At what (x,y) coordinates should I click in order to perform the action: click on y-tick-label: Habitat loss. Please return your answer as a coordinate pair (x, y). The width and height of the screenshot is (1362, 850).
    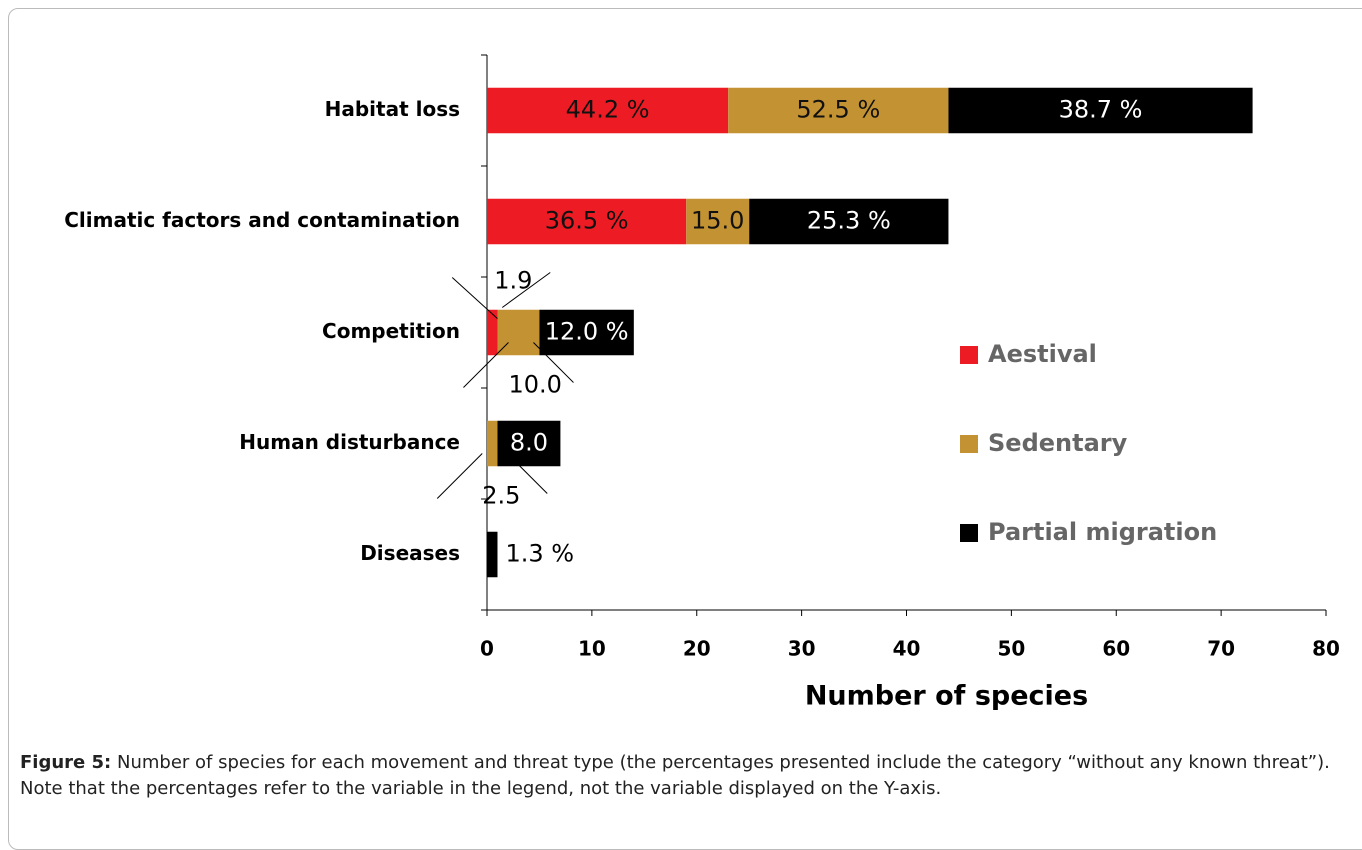
    Looking at the image, I should click on (392, 109).